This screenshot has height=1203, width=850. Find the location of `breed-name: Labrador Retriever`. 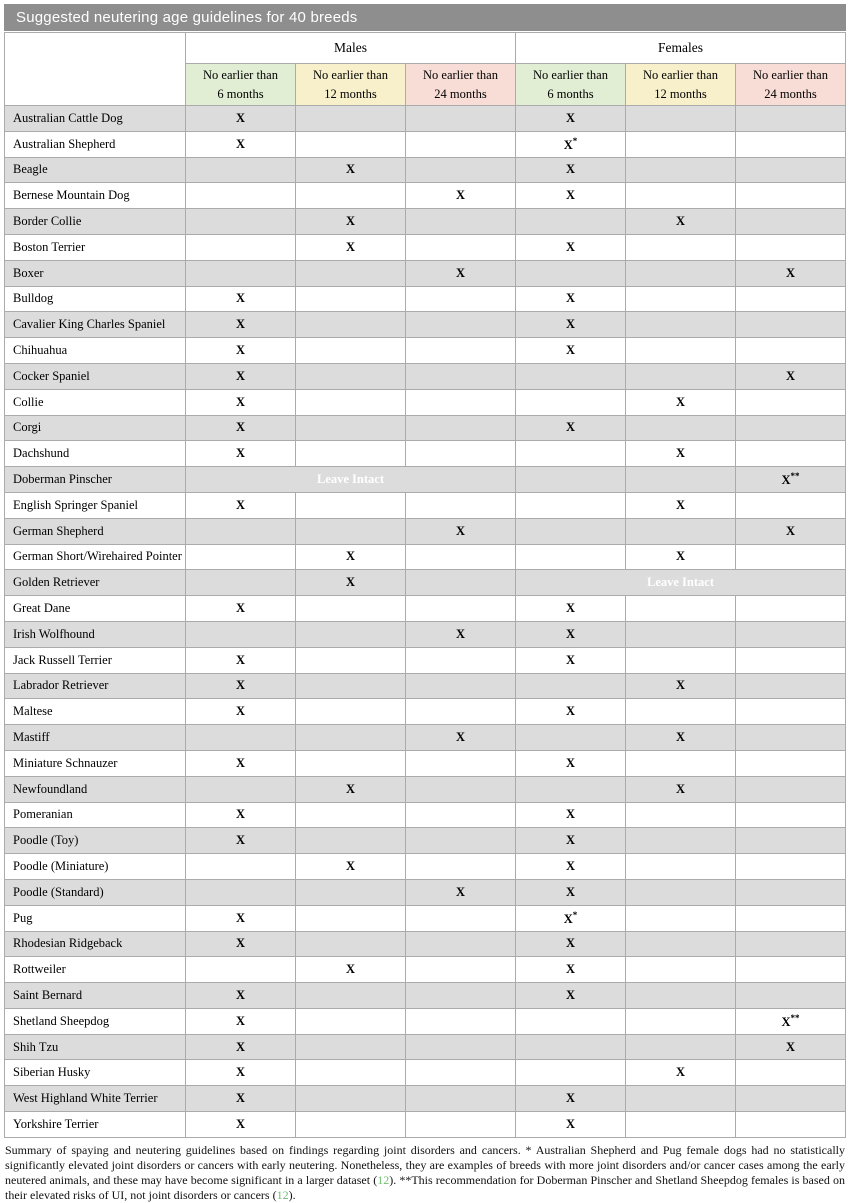

breed-name: Labrador Retriever is located at coordinates (95, 686).